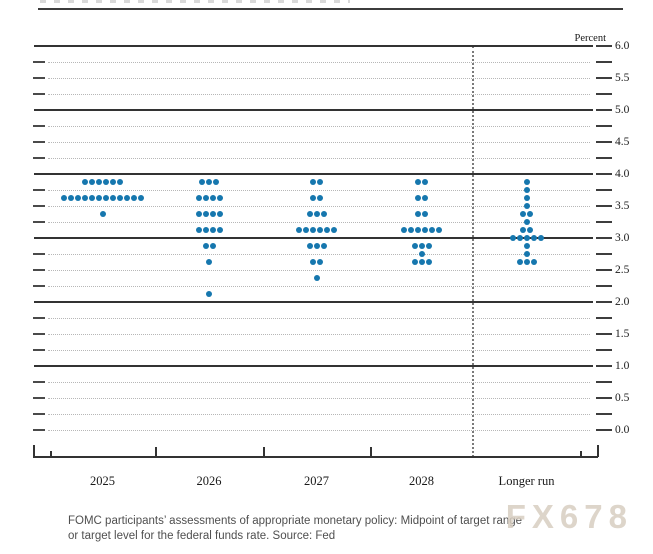 This screenshot has width=653, height=554. Describe the element at coordinates (195, 1) in the screenshot. I see `cropped-text-remnant` at that location.